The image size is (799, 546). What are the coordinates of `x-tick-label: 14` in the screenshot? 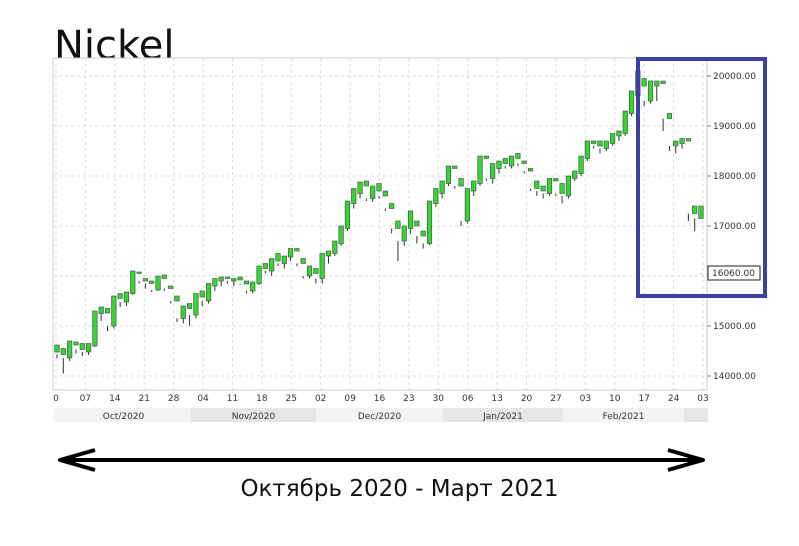 It's located at (115, 399).